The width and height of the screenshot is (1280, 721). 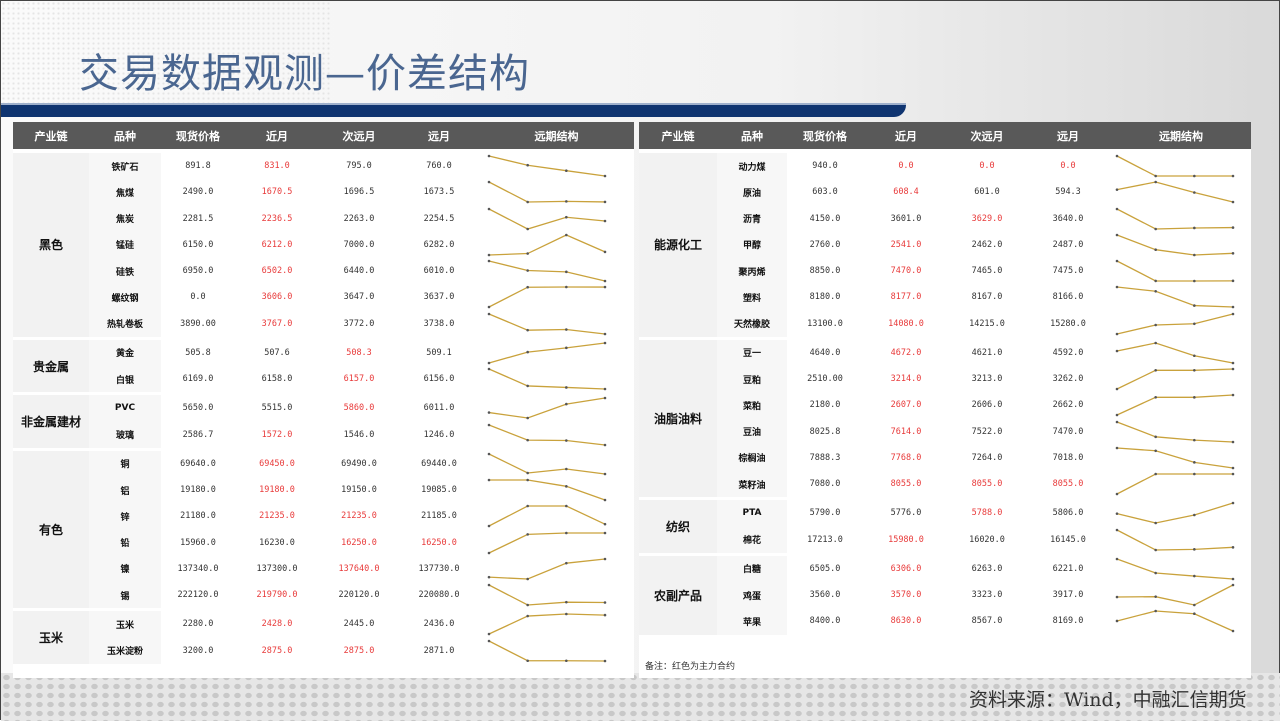 I want to click on next-price: 508.3, so click(x=359, y=352).